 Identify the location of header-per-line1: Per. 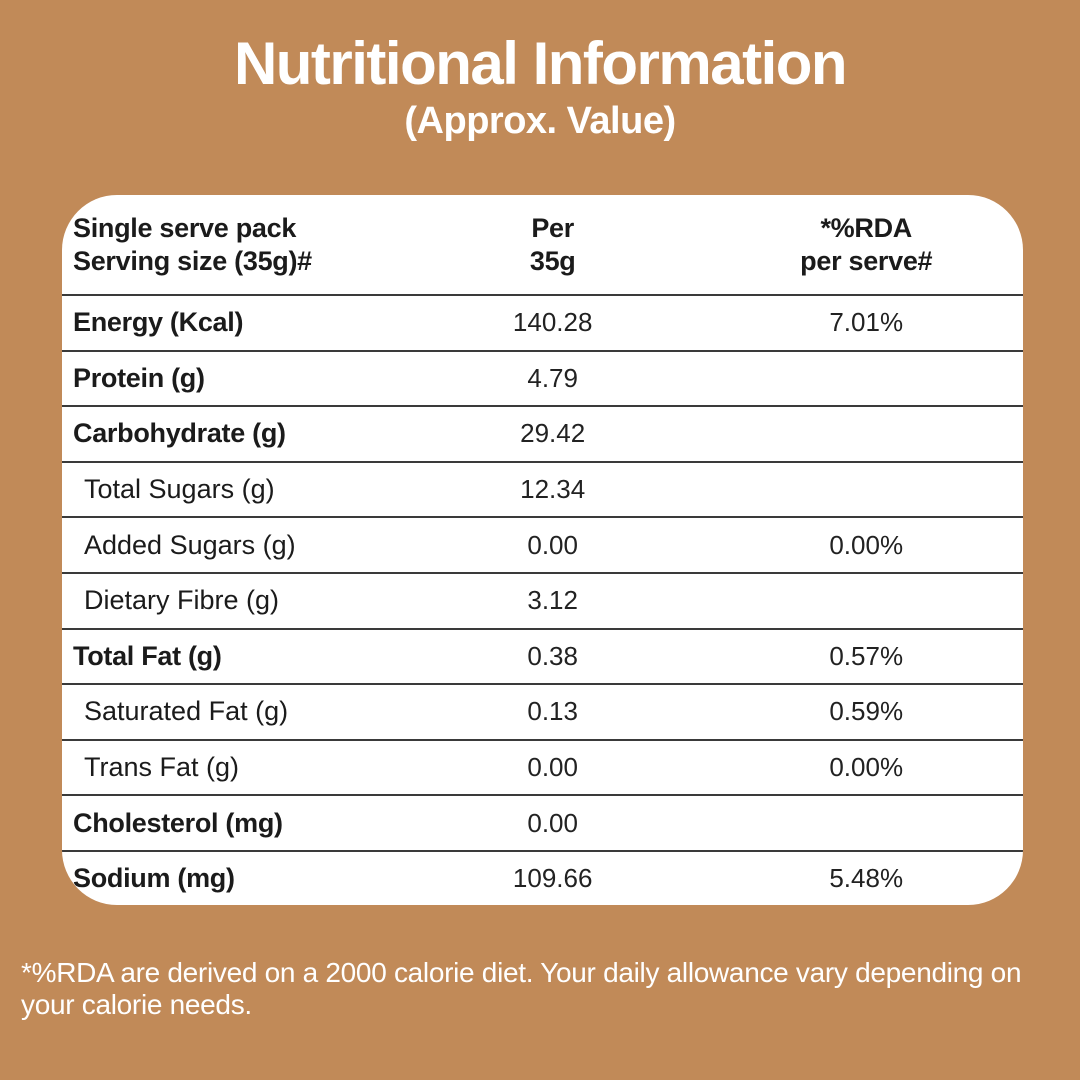
(552, 228).